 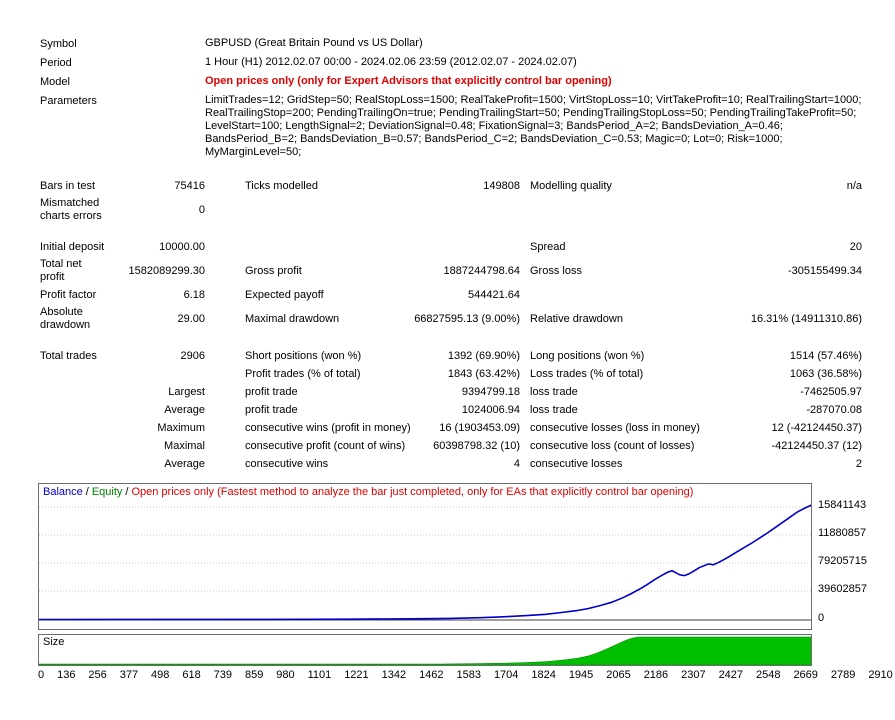 What do you see at coordinates (184, 463) in the screenshot?
I see `stat-value: Average` at bounding box center [184, 463].